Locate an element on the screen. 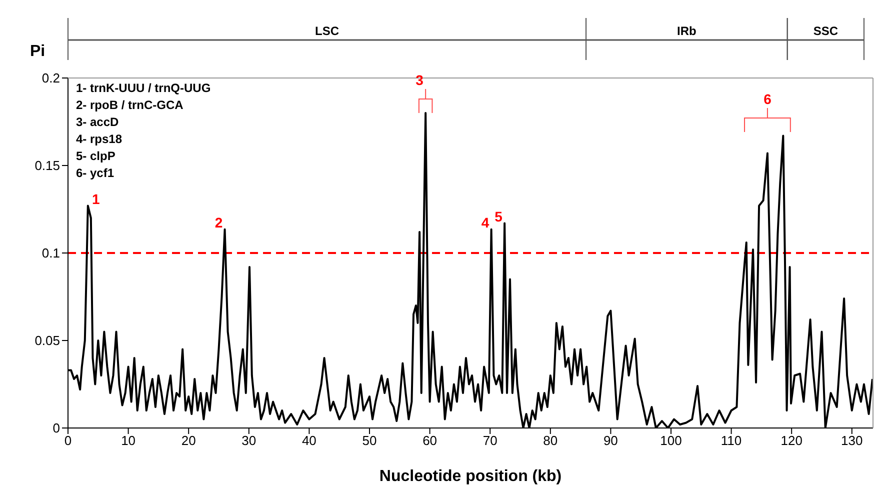  x-tick-label: 30 is located at coordinates (249, 440).